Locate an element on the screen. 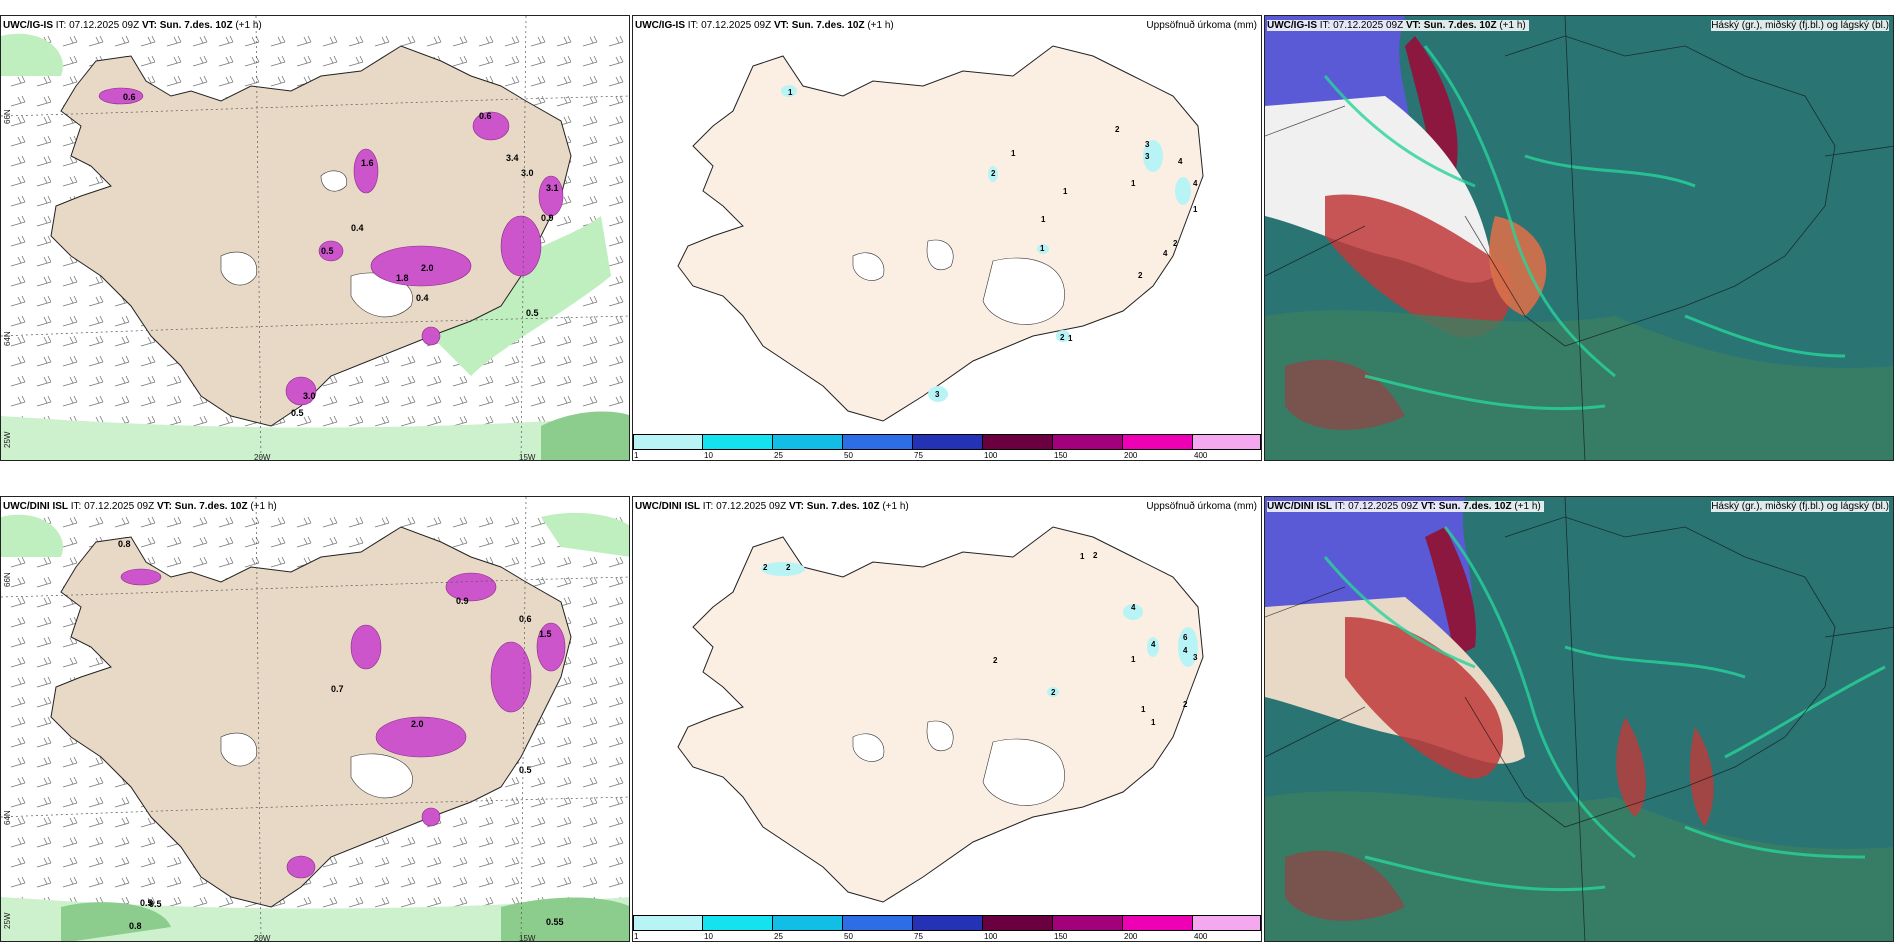  colorbar-frame is located at coordinates (947, 923).